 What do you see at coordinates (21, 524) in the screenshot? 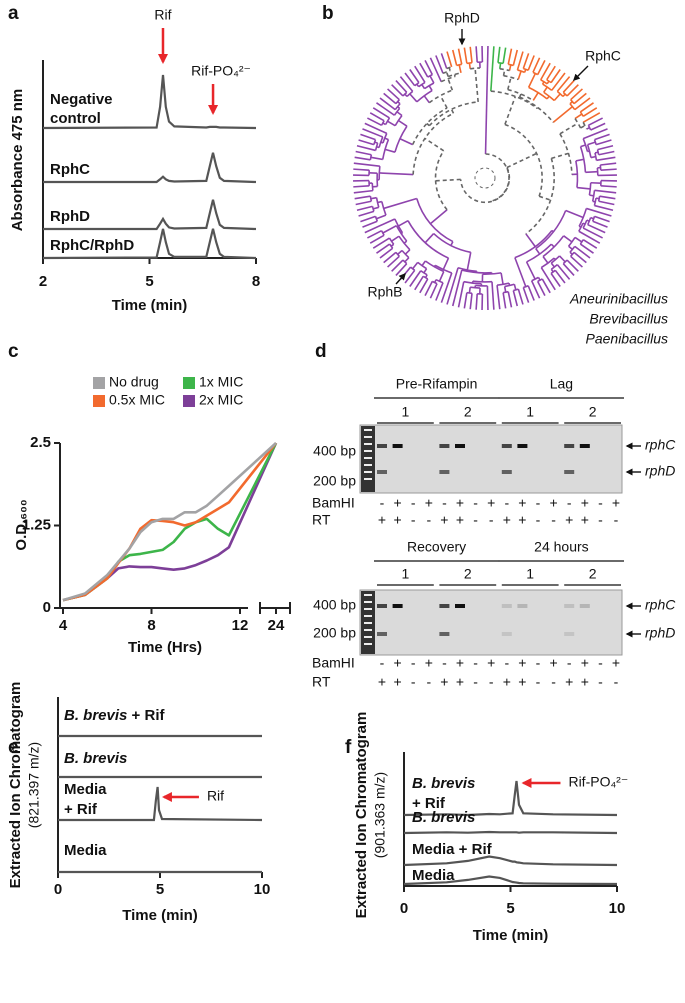
I see `y-axis-title: O.D.₆₀₀` at bounding box center [21, 524].